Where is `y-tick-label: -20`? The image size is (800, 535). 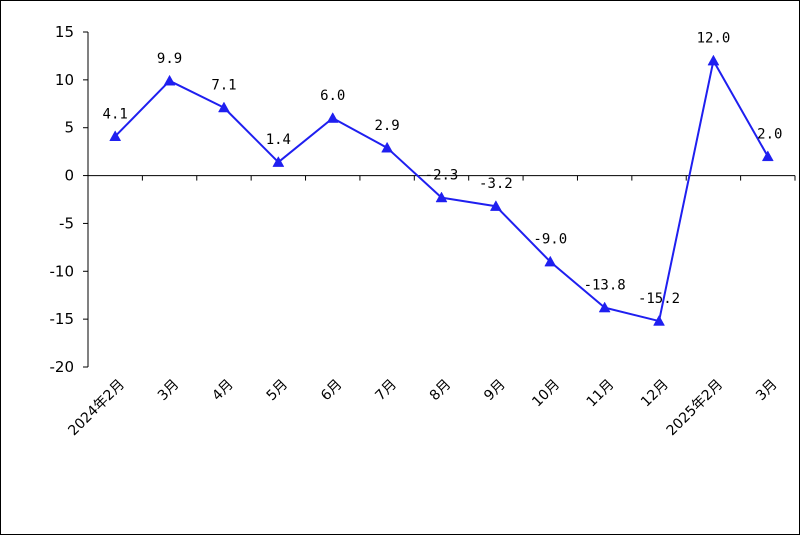
y-tick-label: -20 is located at coordinates (62, 367).